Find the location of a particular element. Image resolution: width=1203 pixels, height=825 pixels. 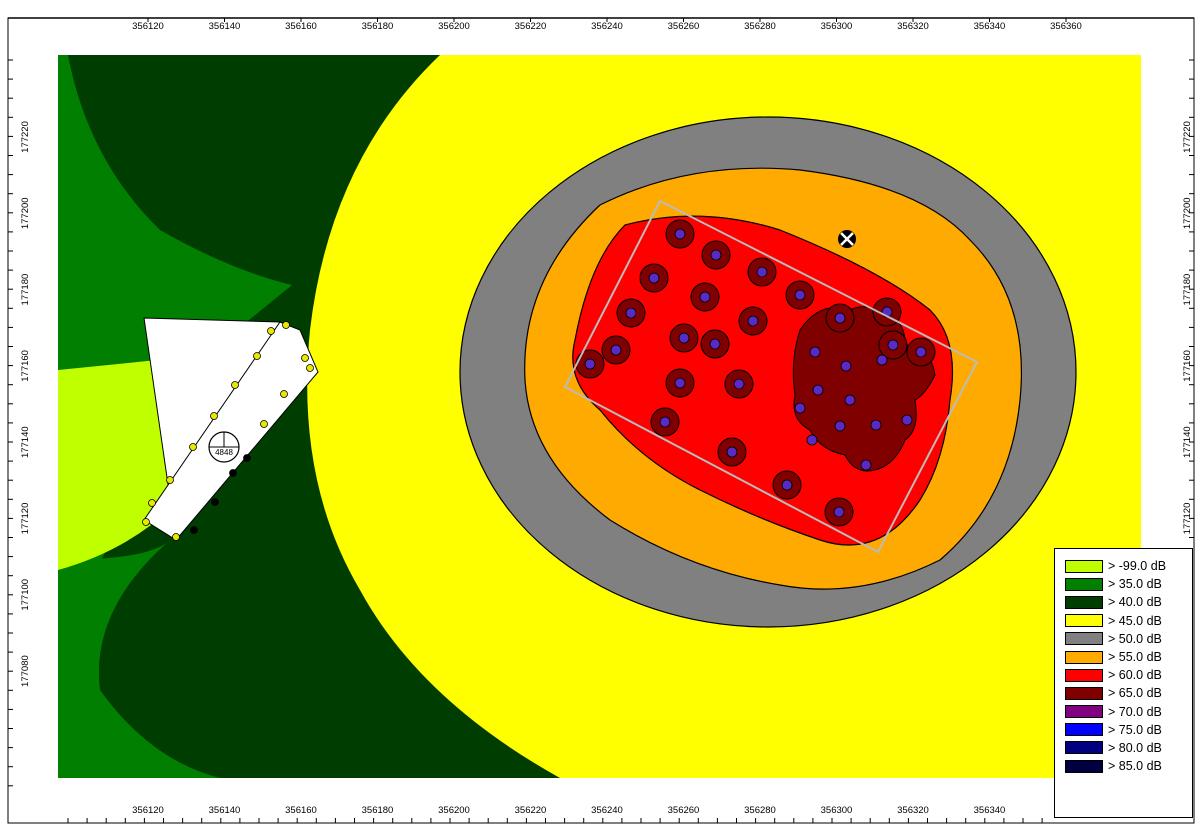

legend-label: > 40.0 dB is located at coordinates (1135, 602).